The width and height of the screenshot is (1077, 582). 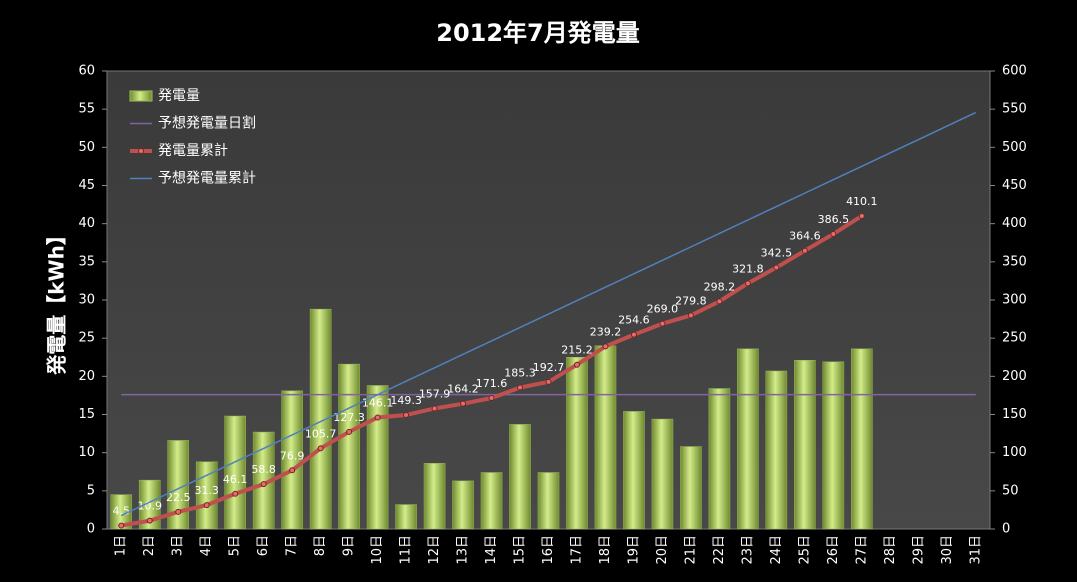 What do you see at coordinates (86, 452) in the screenshot?
I see `y-tick-label: 10` at bounding box center [86, 452].